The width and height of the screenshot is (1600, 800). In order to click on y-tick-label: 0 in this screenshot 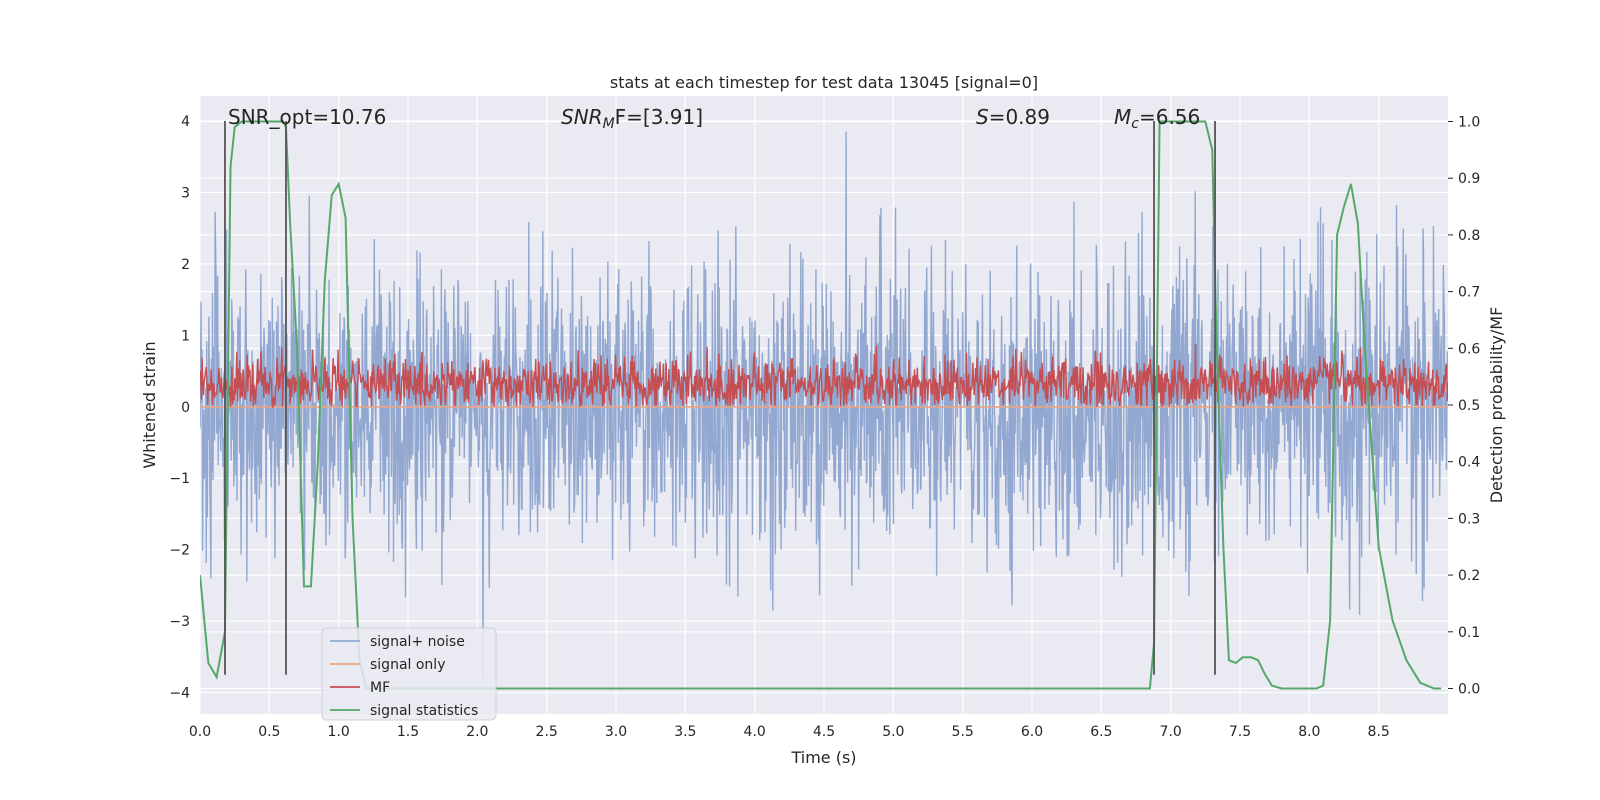, I will do `click(185, 408)`.